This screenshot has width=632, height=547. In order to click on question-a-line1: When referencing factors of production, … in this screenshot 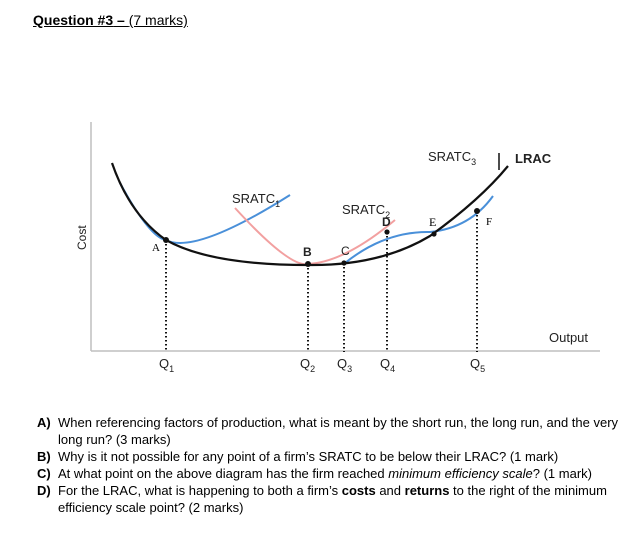, I will do `click(338, 422)`.